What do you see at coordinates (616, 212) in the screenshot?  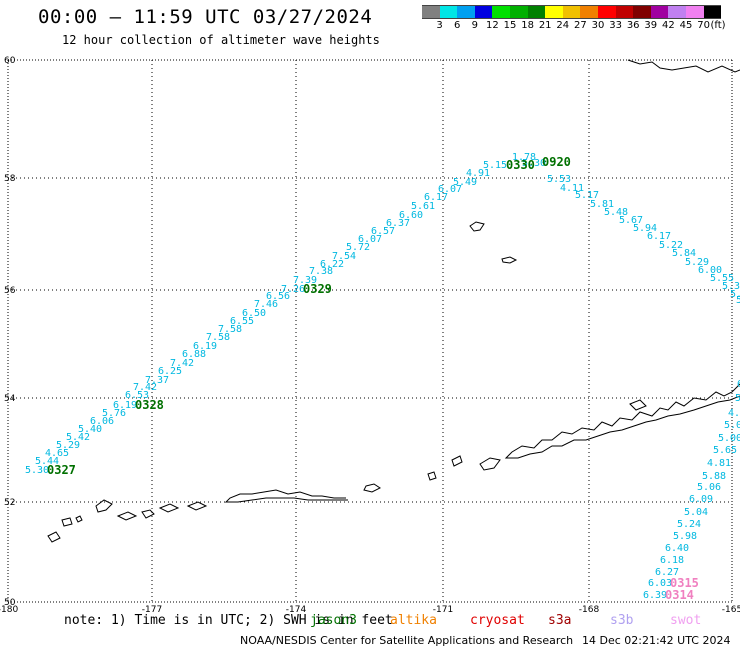 I see `wave-height-label: 5.48` at bounding box center [616, 212].